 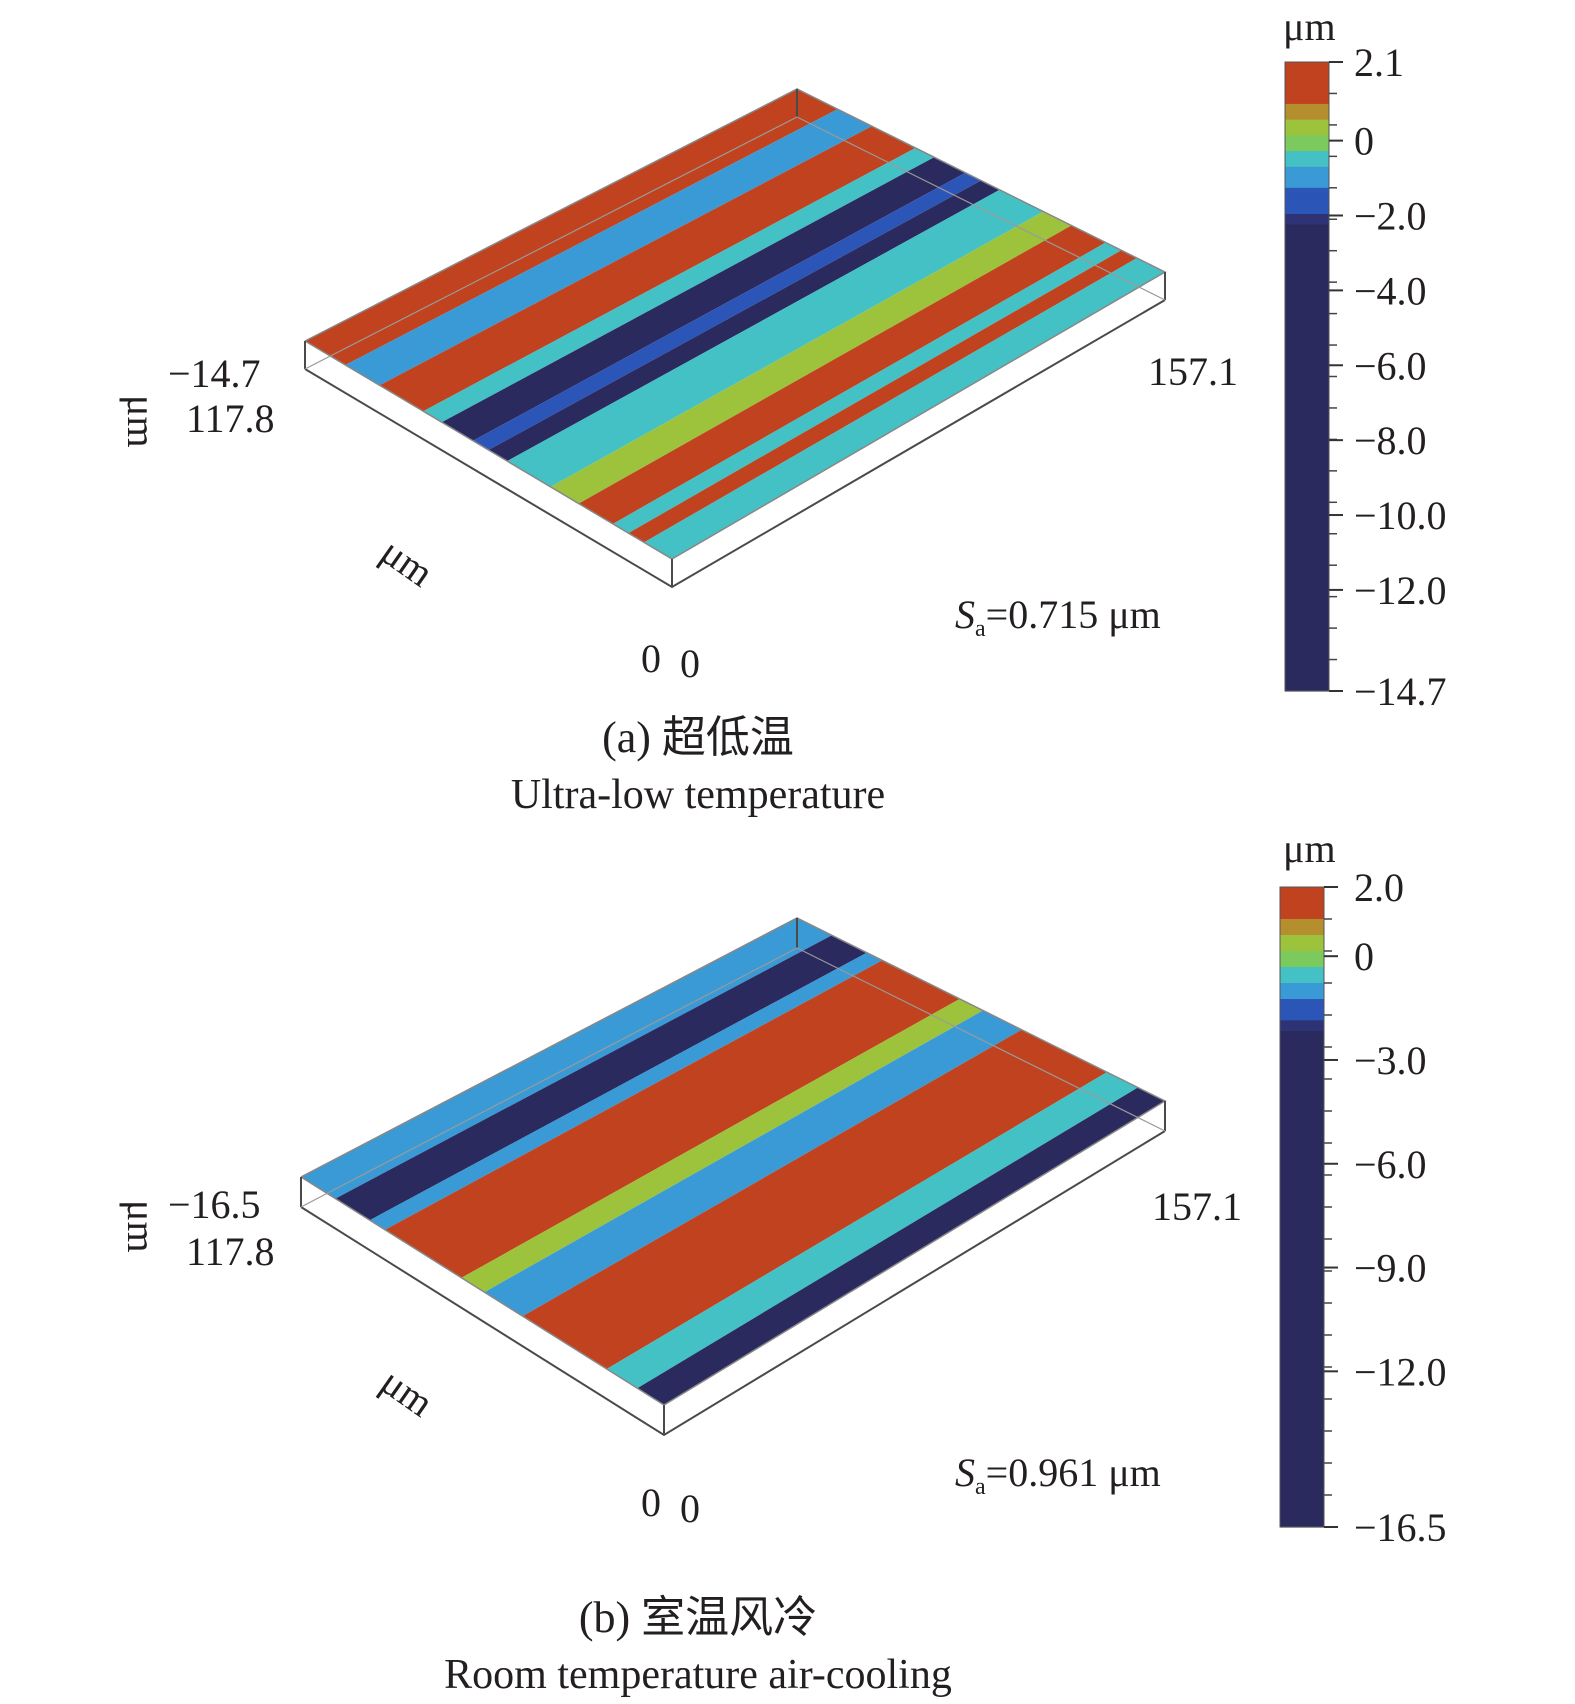 I want to click on box-back-edge, so click(x=735, y=243).